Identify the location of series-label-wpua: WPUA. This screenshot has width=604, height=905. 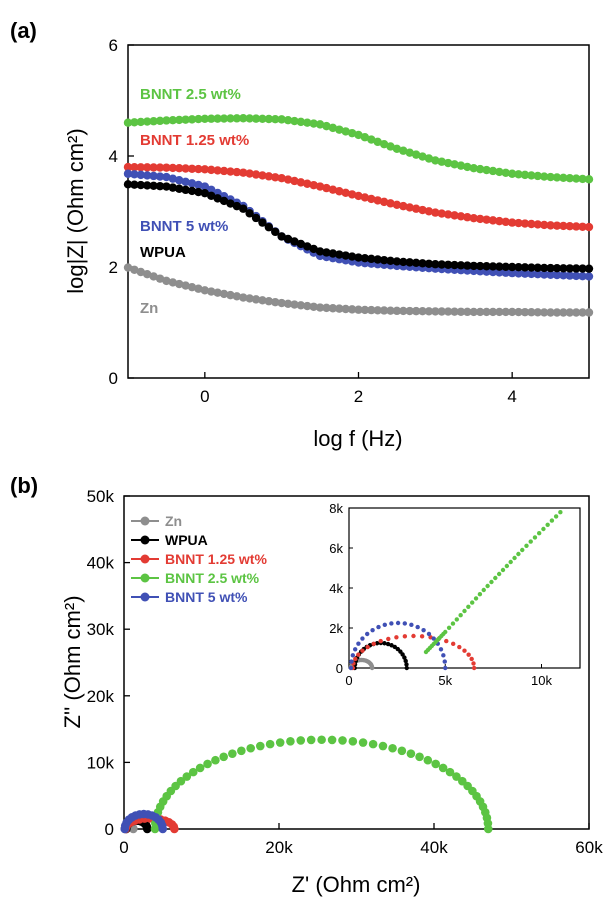
(163, 252).